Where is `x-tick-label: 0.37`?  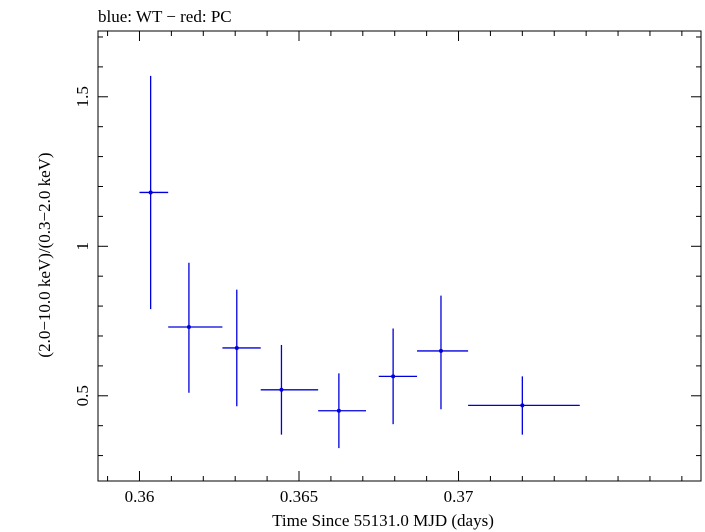
x-tick-label: 0.37 is located at coordinates (459, 496).